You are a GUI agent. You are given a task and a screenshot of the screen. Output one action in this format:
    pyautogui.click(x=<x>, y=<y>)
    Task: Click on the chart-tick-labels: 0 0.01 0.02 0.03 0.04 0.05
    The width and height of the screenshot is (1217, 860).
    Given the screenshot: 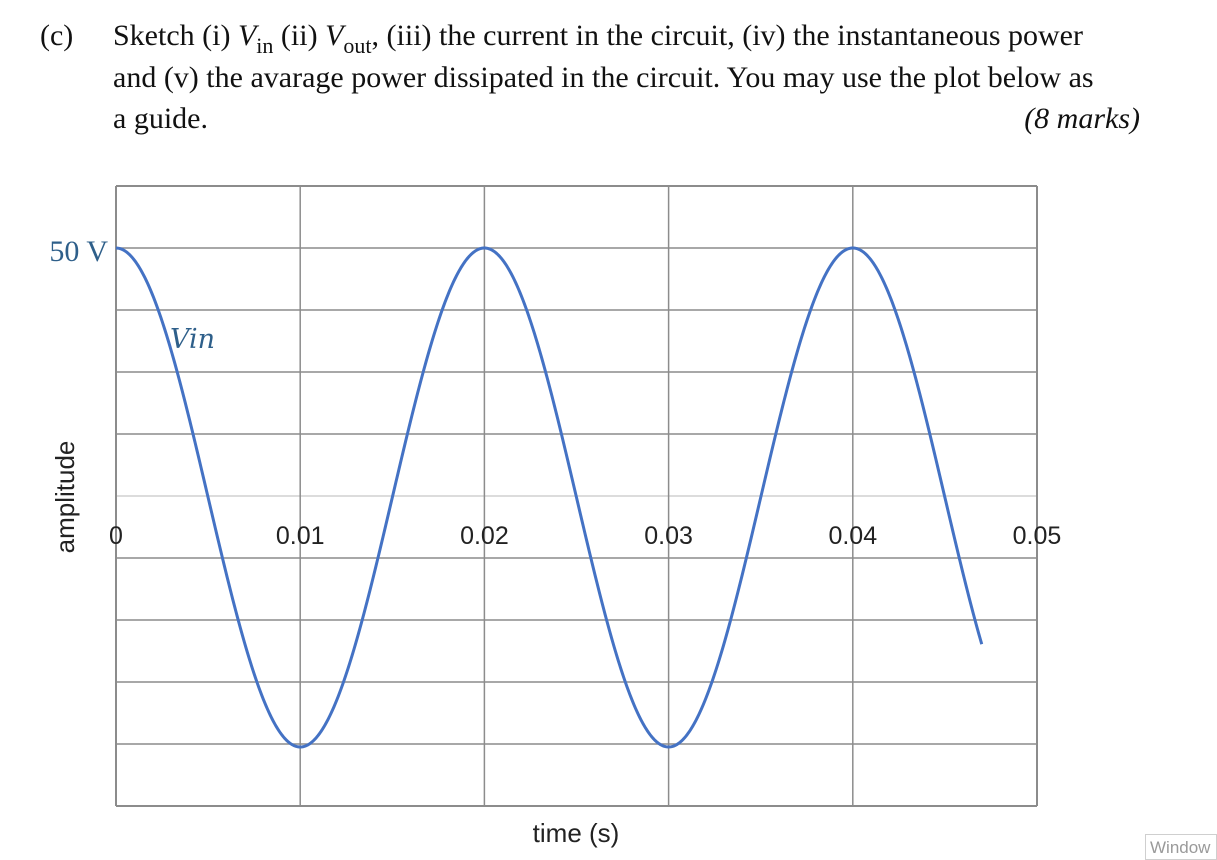 What is the action you would take?
    pyautogui.click(x=585, y=536)
    